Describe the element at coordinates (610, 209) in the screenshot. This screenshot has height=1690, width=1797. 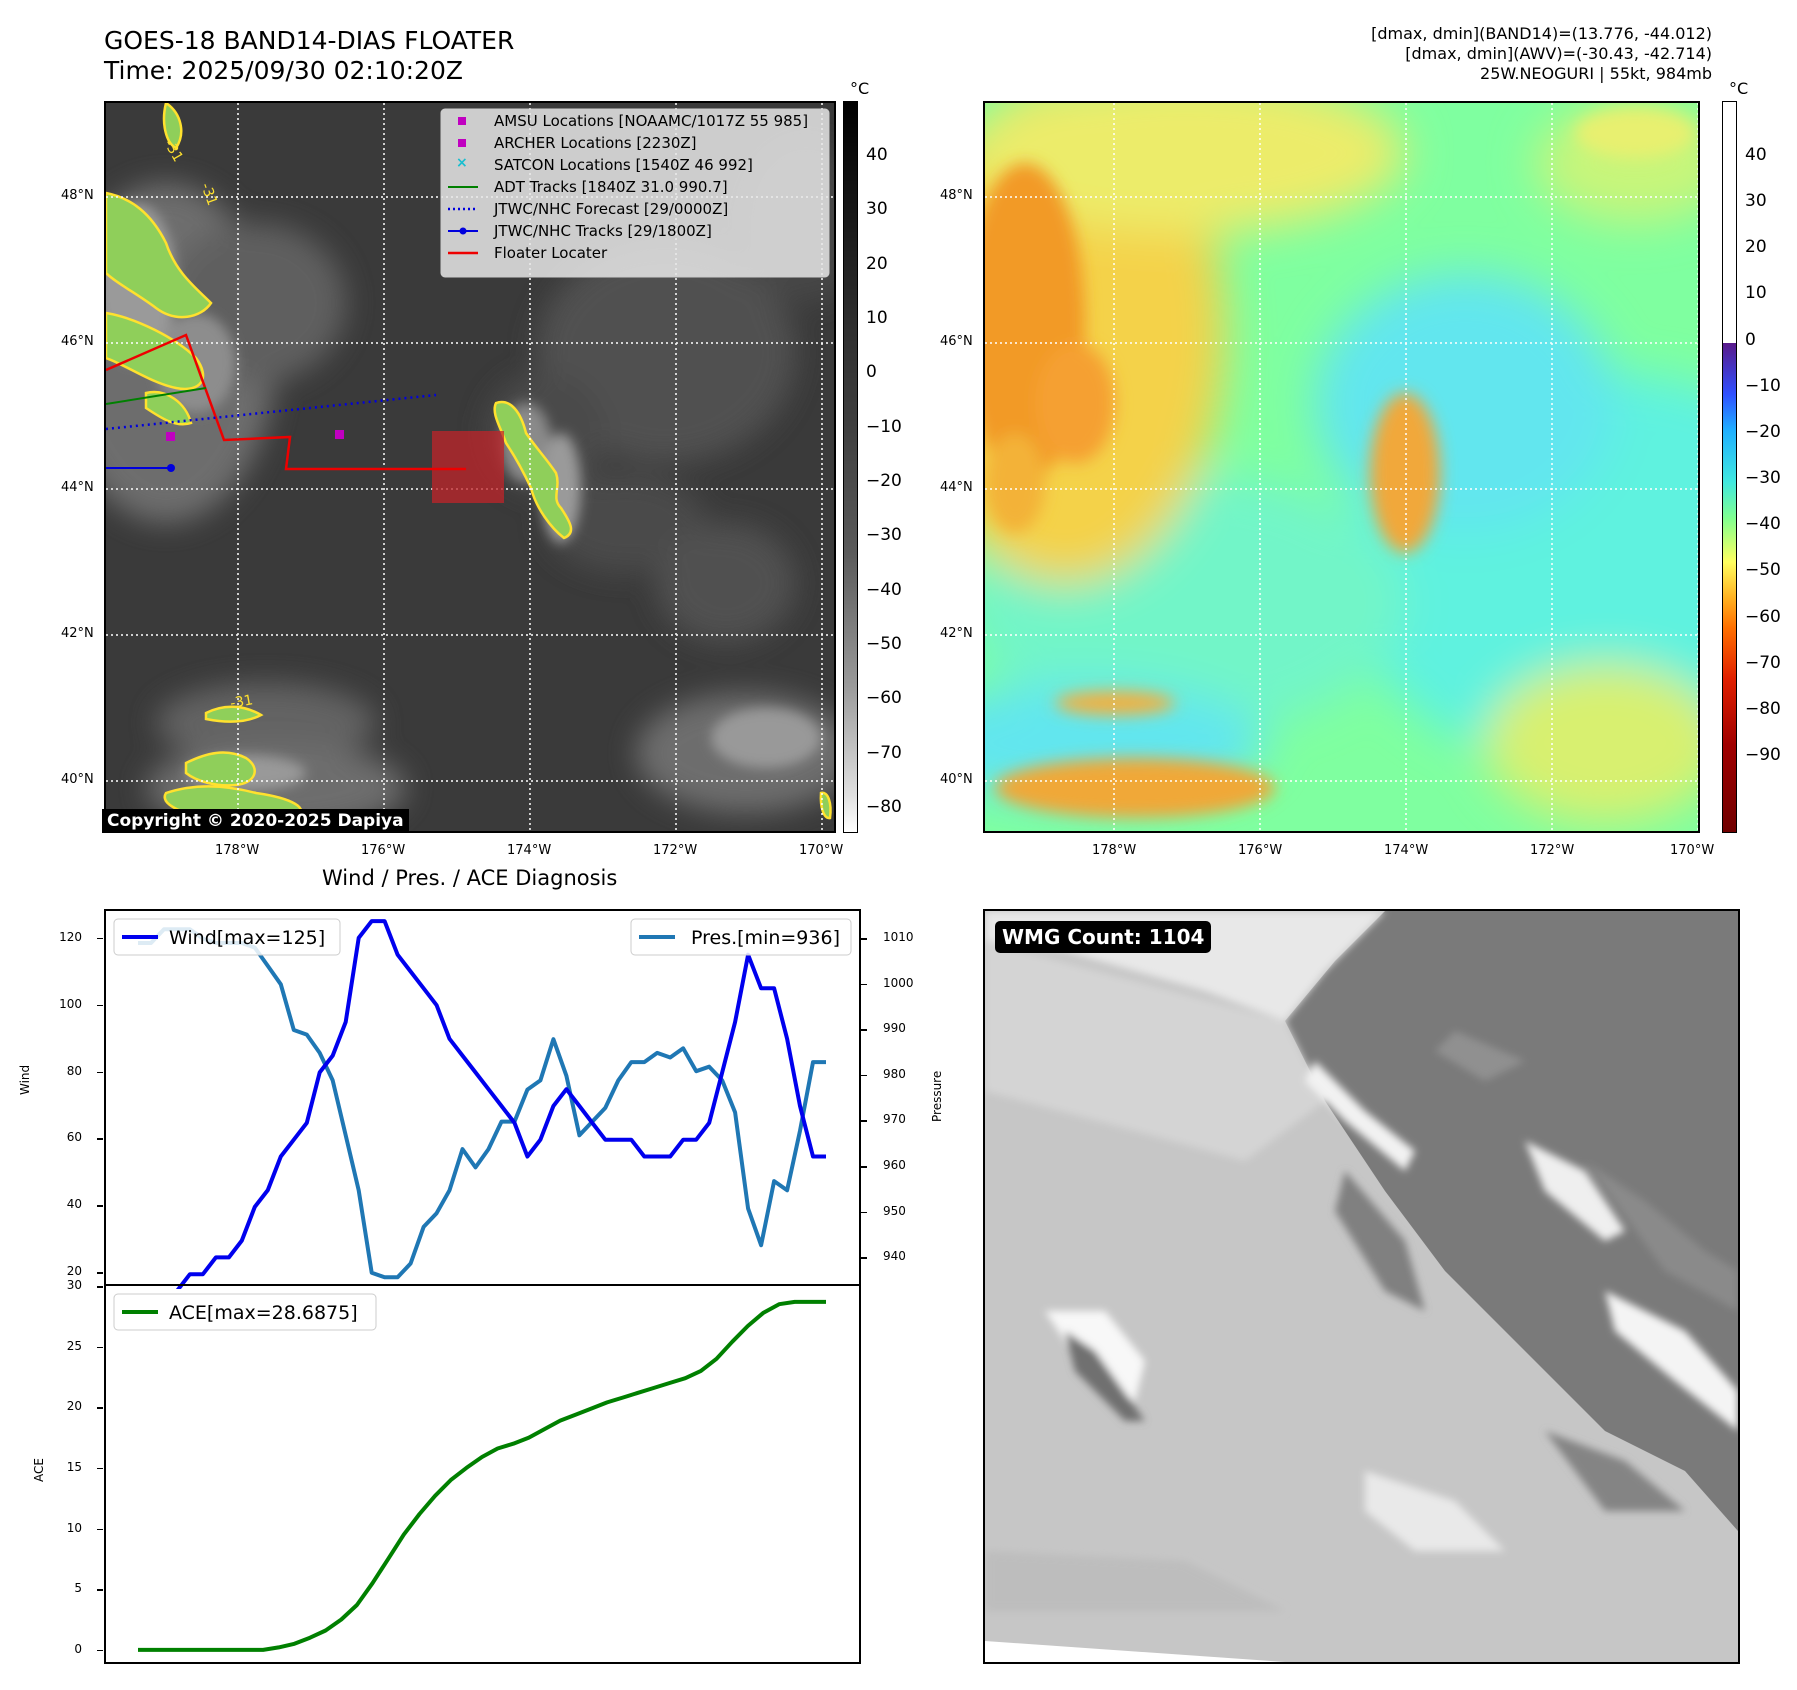
I see `legend-label: JTWC/NHC Forecast [29/0000Z]` at that location.